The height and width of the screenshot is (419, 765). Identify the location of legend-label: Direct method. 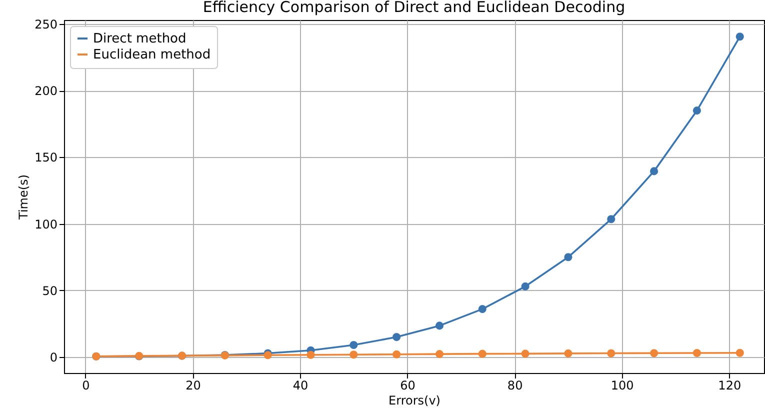
(139, 39).